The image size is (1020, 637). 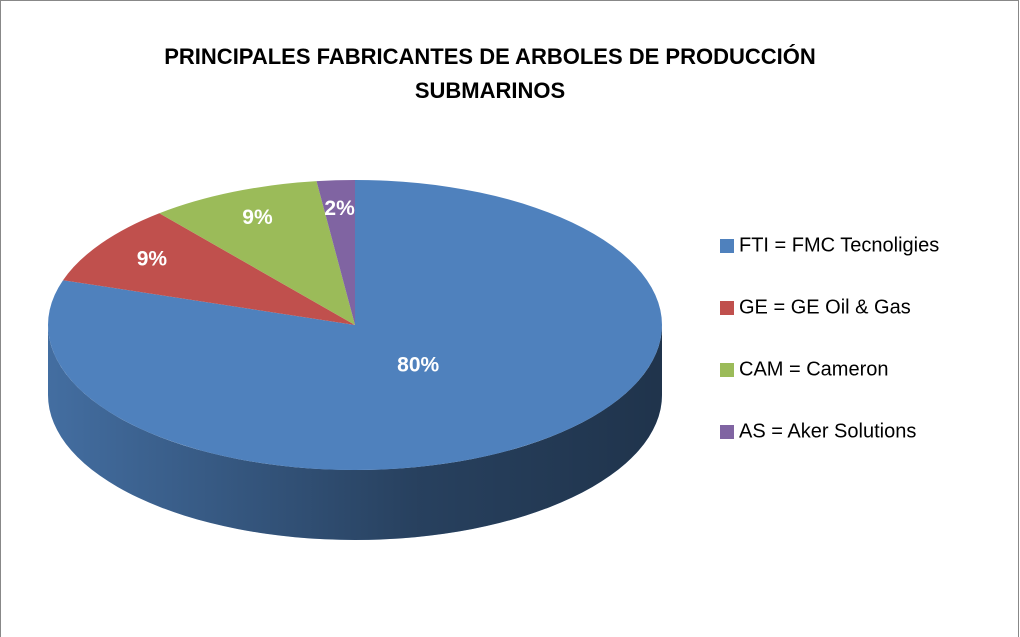 What do you see at coordinates (825, 307) in the screenshot?
I see `legend-label: GE = GE Oil & Gas` at bounding box center [825, 307].